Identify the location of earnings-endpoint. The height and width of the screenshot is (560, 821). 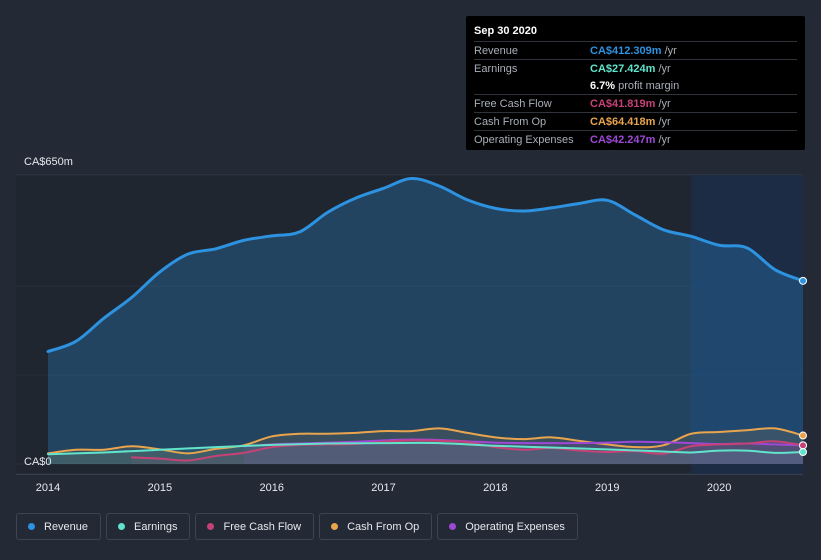
(803, 451).